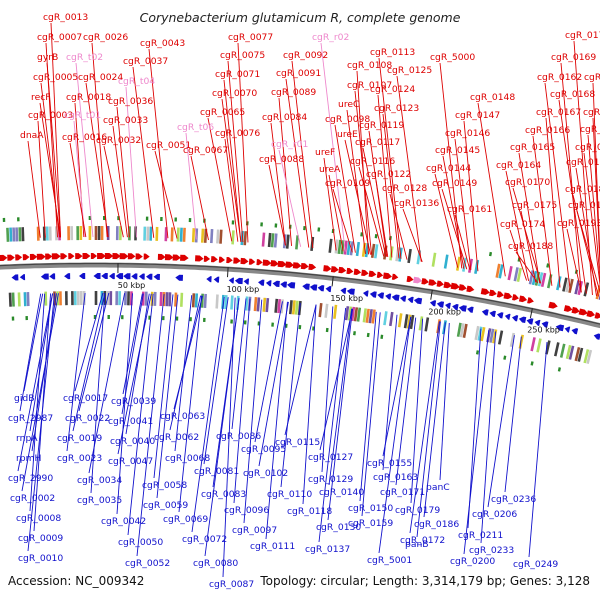 Image resolution: width=600 pixels, height=600 pixels. I want to click on top-gene-label: cgR_0168, so click(572, 94).